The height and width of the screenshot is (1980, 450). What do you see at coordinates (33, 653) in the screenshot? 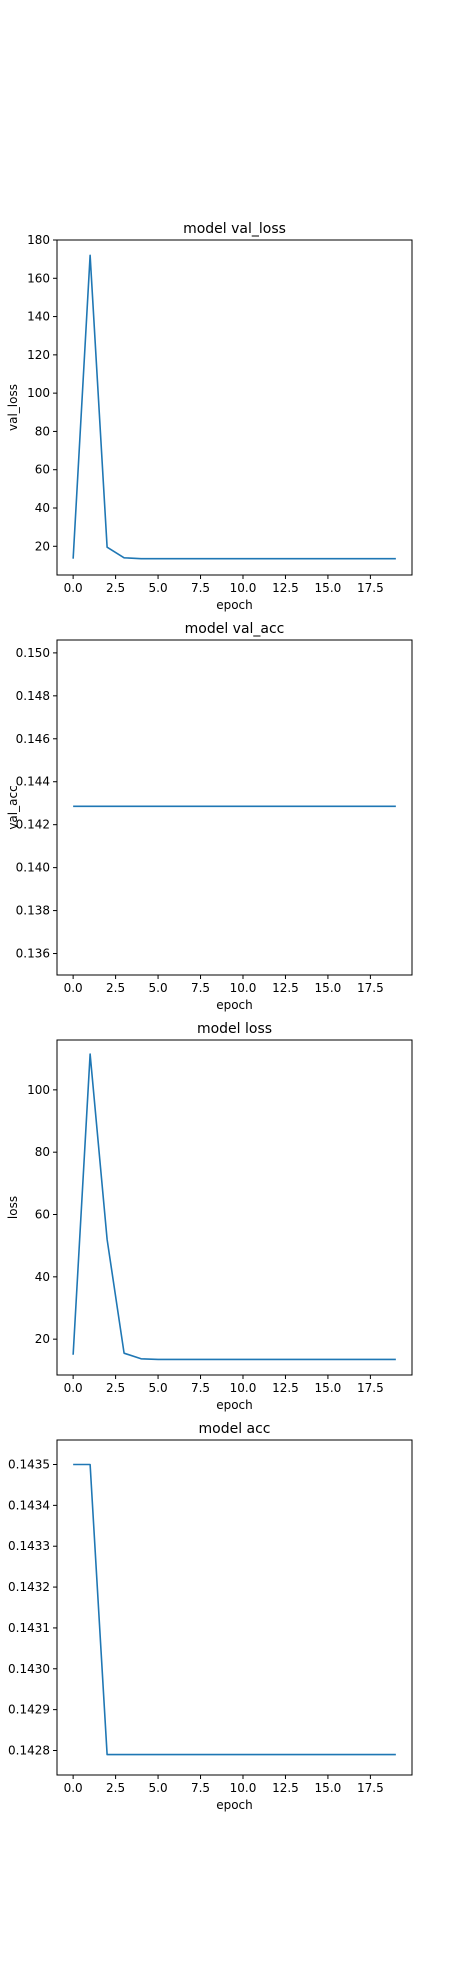
I see `y-tick-label: 0.150` at bounding box center [33, 653].